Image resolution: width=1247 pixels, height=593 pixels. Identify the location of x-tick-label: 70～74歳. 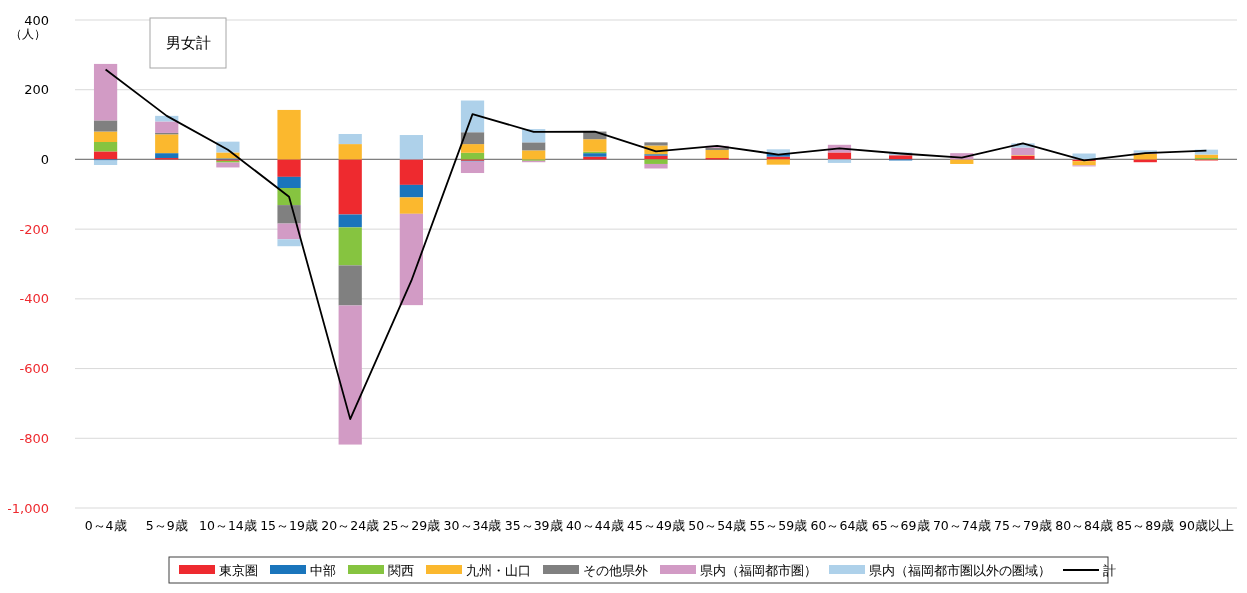
(961, 525).